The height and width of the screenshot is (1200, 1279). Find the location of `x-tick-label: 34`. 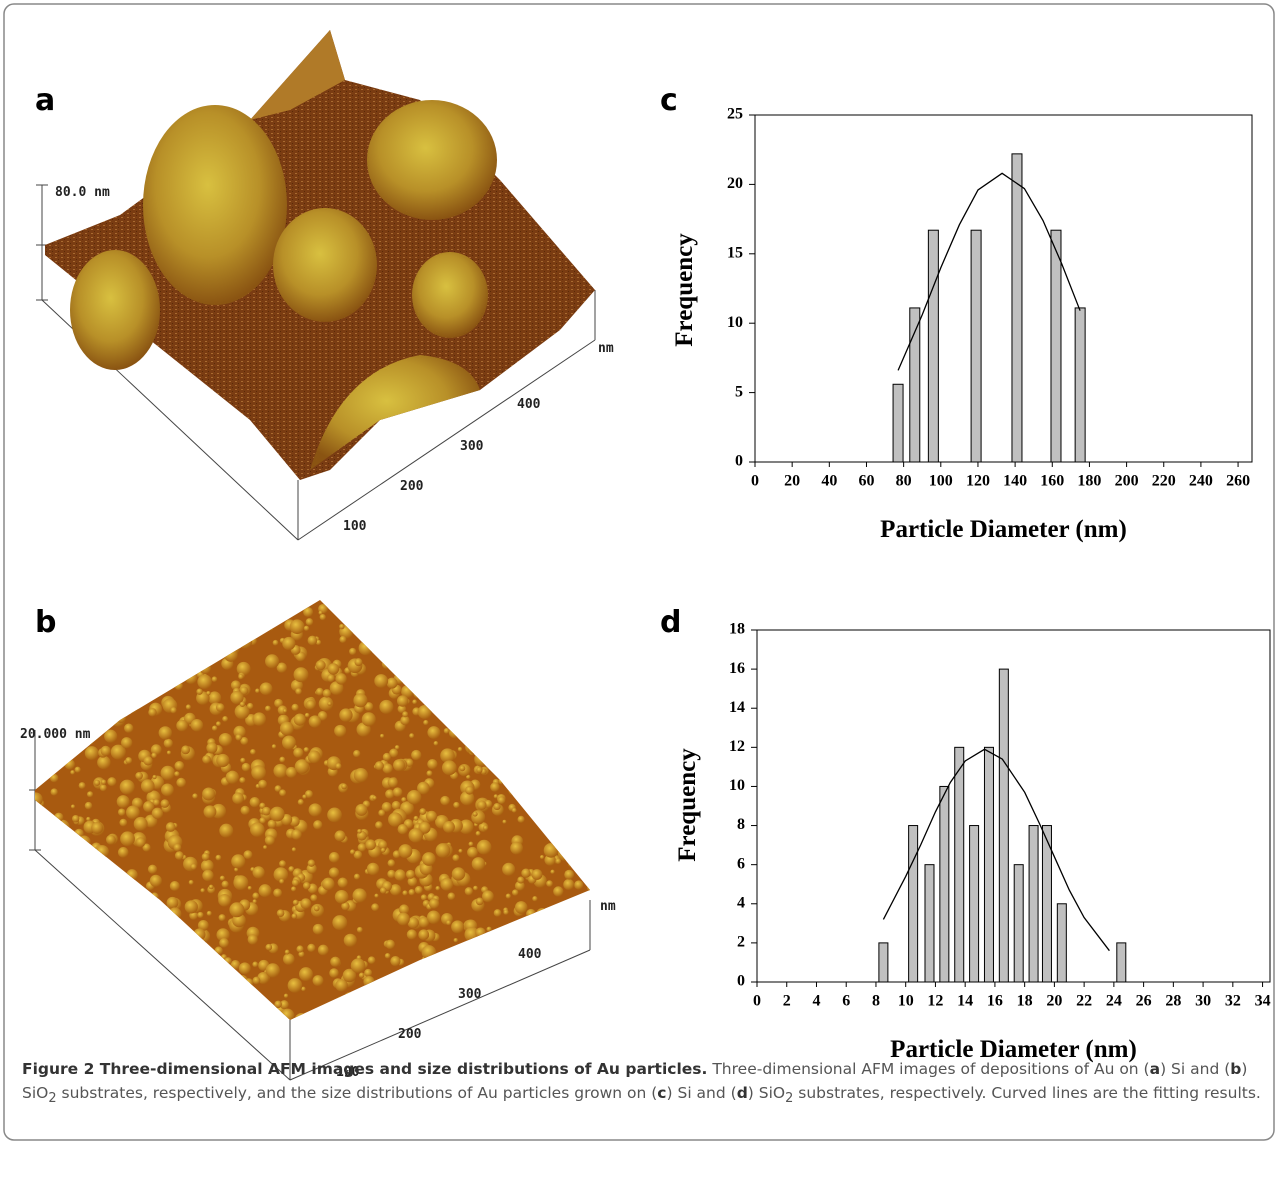

x-tick-label: 34 is located at coordinates (1263, 1001).